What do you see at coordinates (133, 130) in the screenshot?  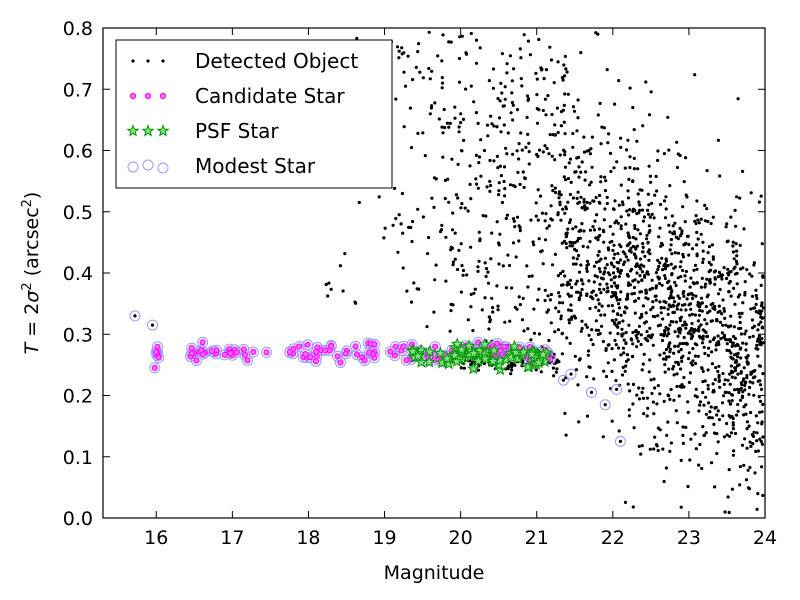 I see `legend-psf-star` at bounding box center [133, 130].